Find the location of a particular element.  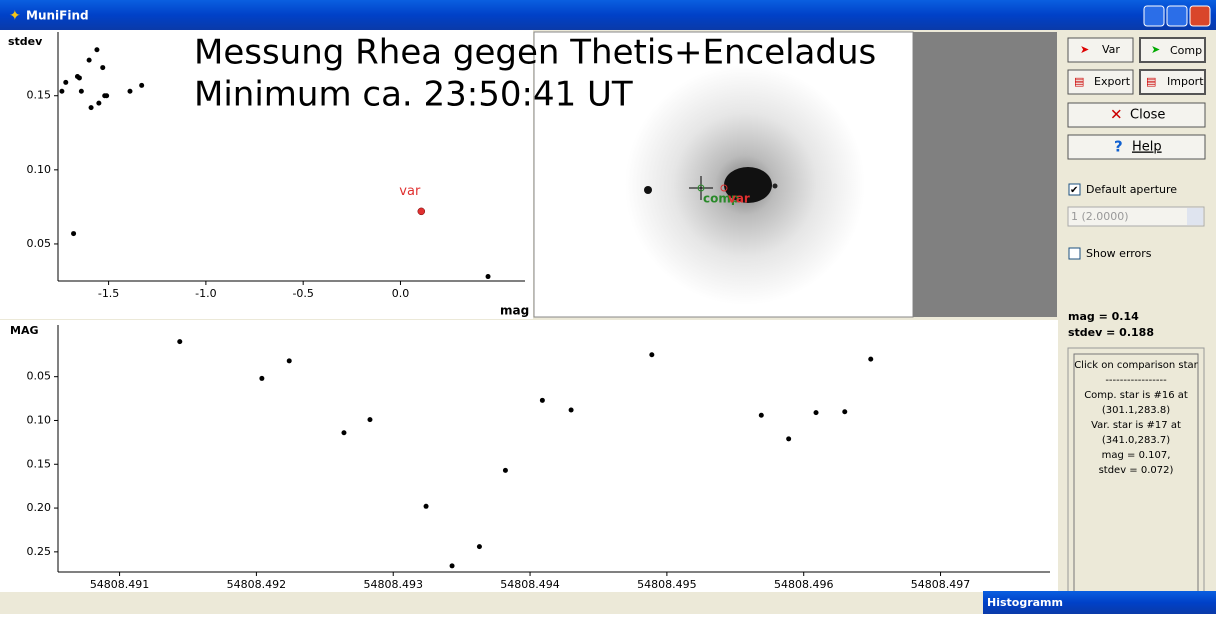

comp-label: comp is located at coordinates (721, 199).